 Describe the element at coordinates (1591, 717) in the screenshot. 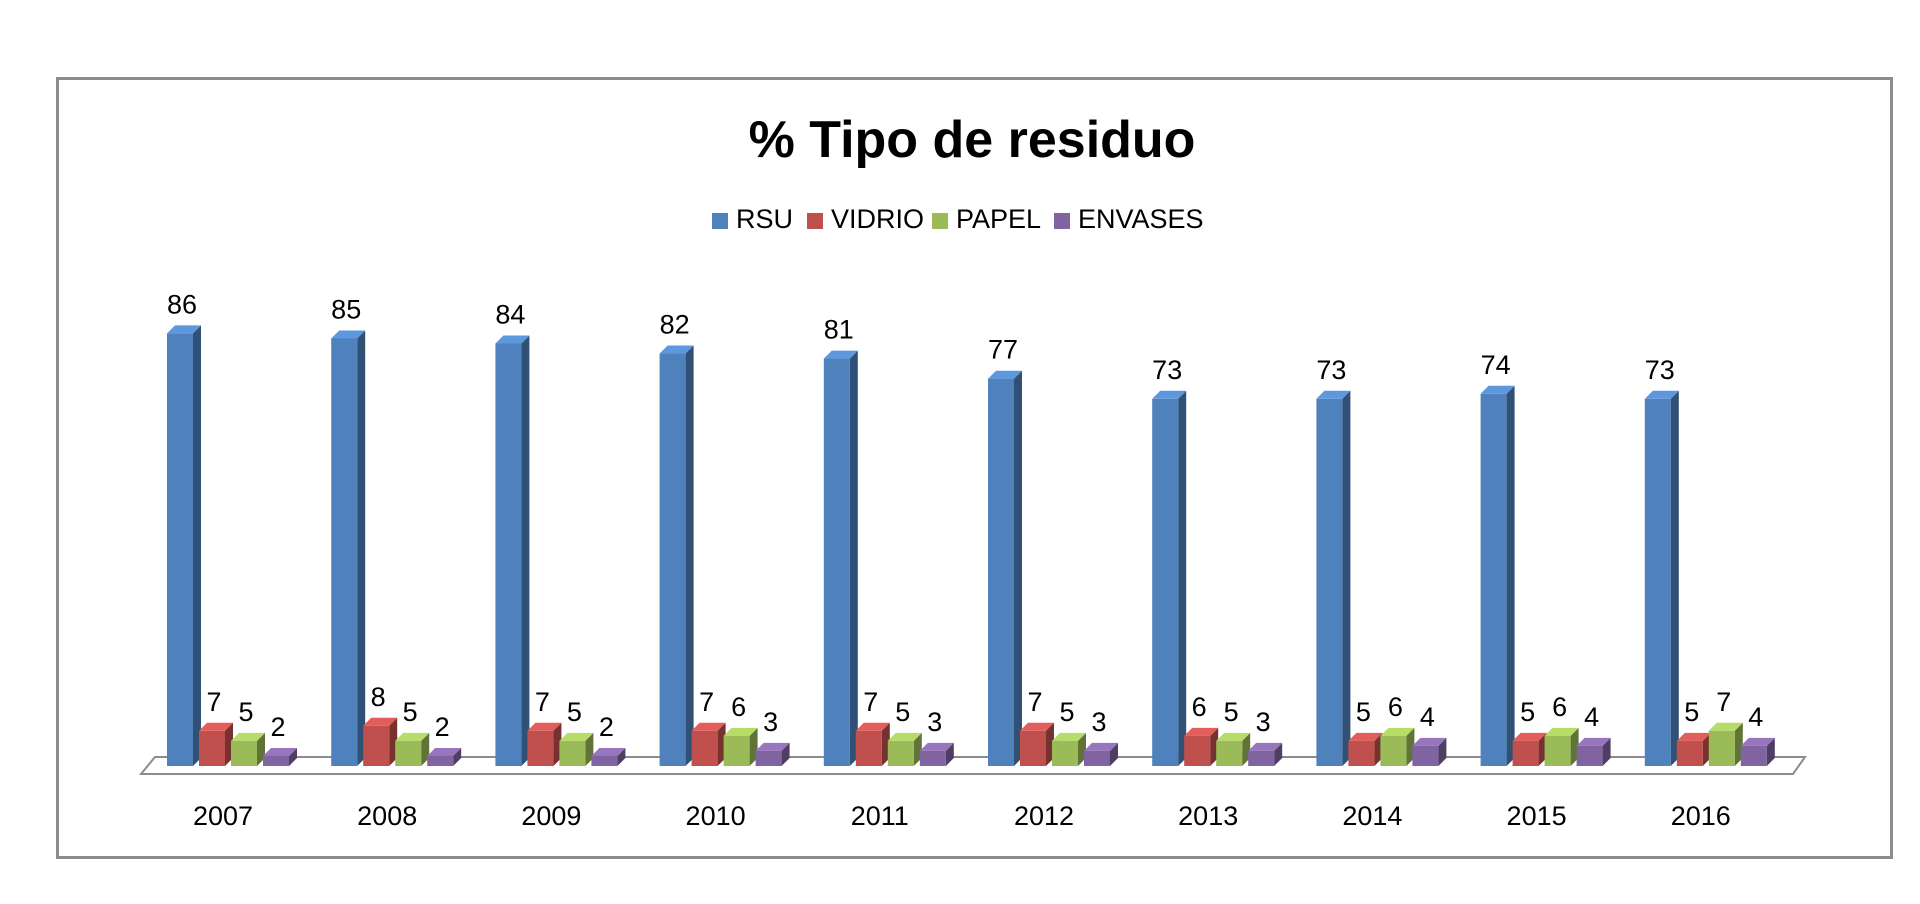

I see `data-label: 4` at that location.